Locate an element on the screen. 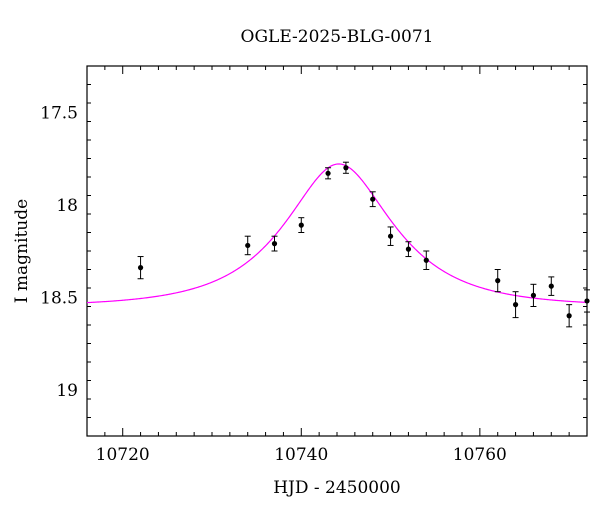 The image size is (600, 512). x-tick-labels: 10720 10740 10760 is located at coordinates (301, 455).